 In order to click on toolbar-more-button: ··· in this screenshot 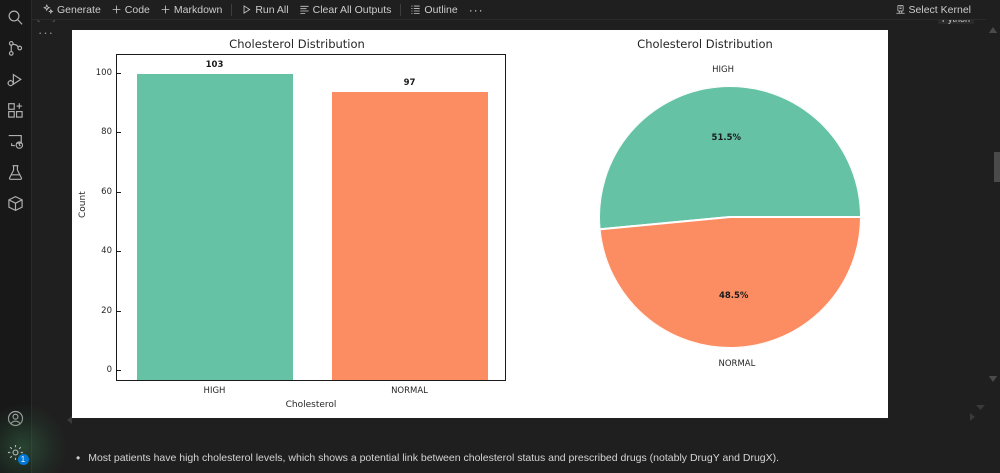, I will do `click(476, 9)`.